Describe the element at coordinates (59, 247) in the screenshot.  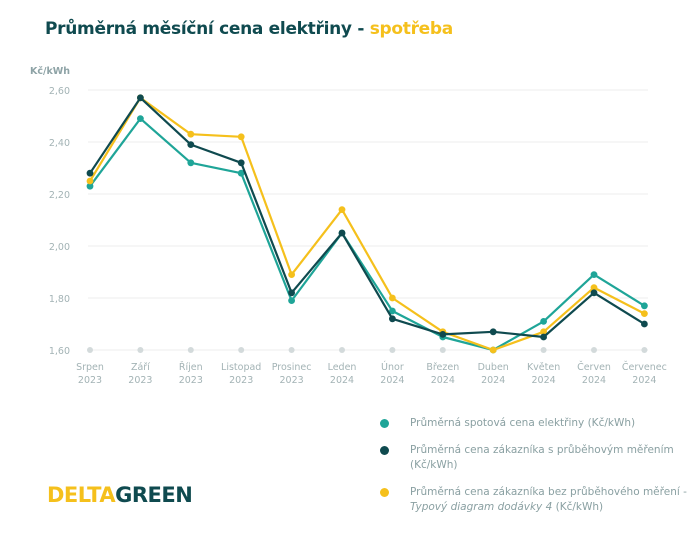
I see `y-tick-label: 2,00` at that location.